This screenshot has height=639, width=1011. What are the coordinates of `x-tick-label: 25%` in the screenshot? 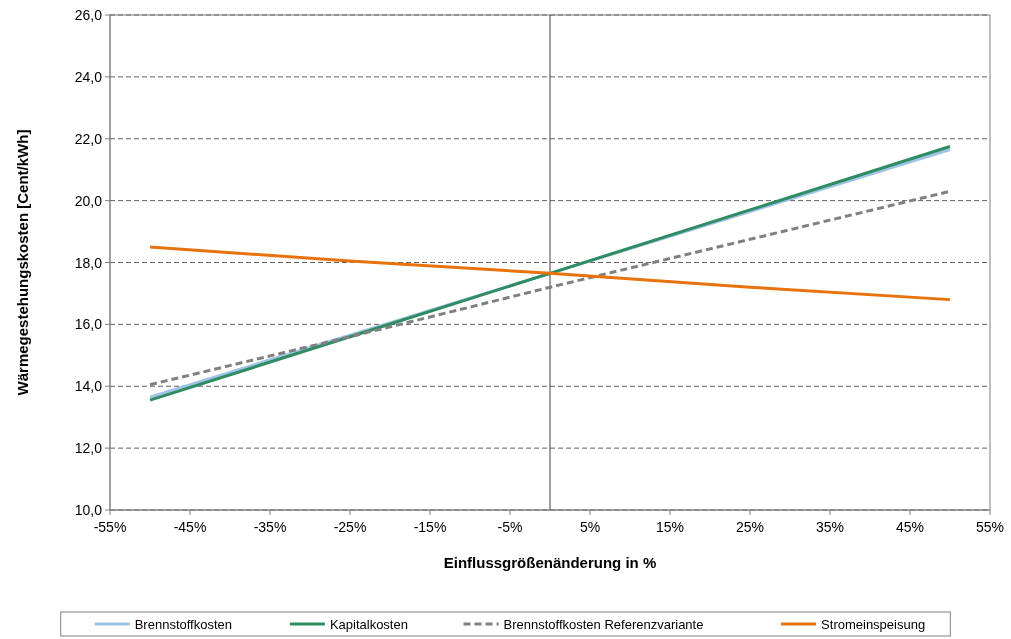 It's located at (750, 527).